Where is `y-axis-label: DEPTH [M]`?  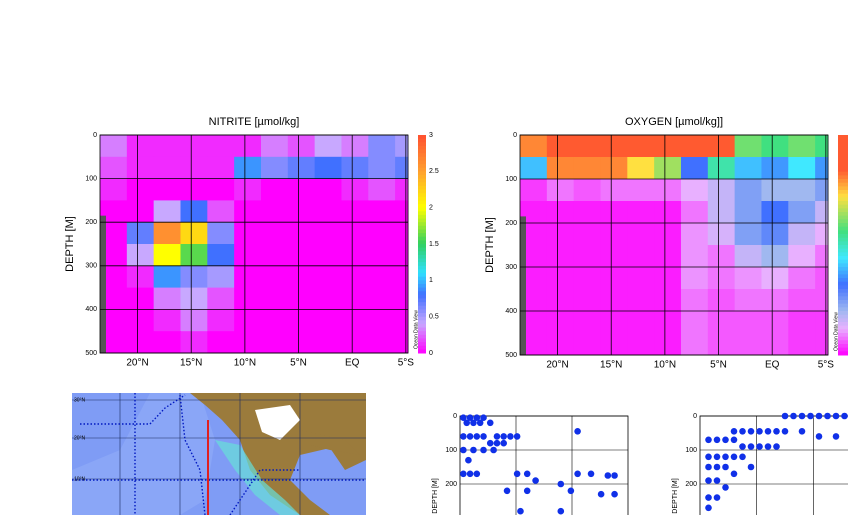 y-axis-label: DEPTH [M] is located at coordinates (675, 495).